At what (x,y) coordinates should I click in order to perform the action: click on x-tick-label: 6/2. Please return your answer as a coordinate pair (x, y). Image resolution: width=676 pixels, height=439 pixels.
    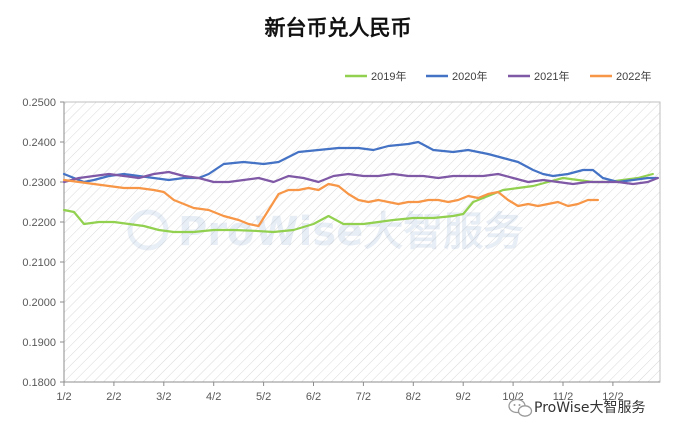
    Looking at the image, I should click on (313, 397).